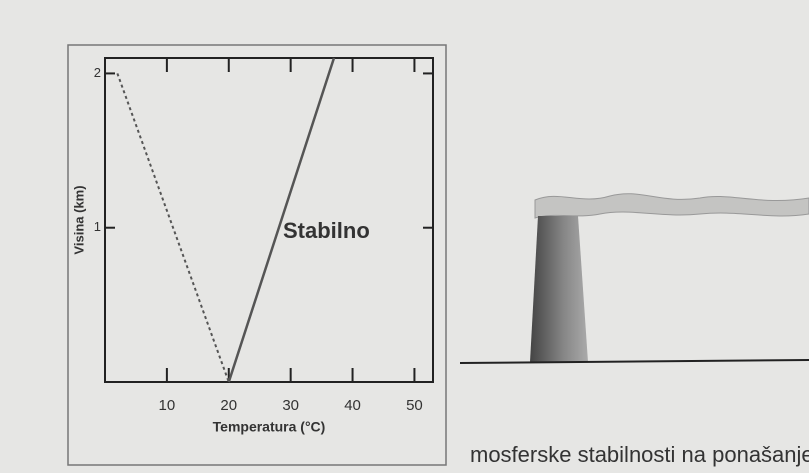 The image size is (809, 473). I want to click on chimney, so click(559, 289).